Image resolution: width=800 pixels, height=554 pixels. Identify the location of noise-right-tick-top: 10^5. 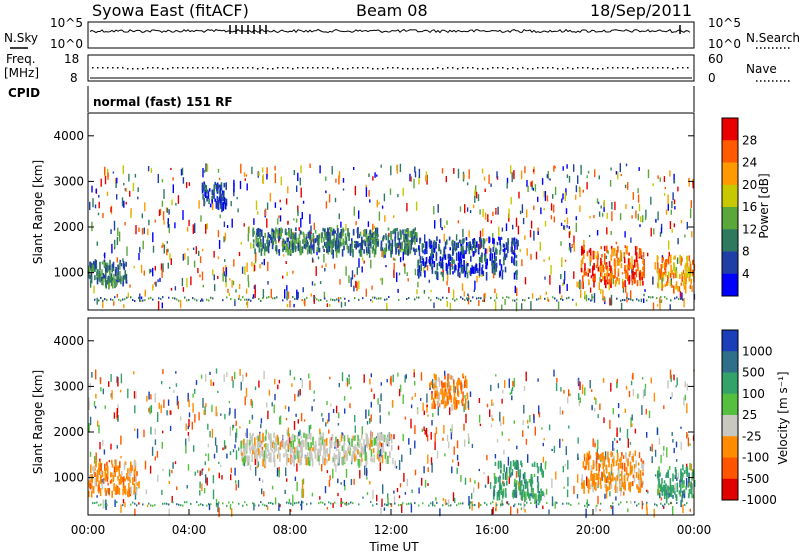
(724, 23).